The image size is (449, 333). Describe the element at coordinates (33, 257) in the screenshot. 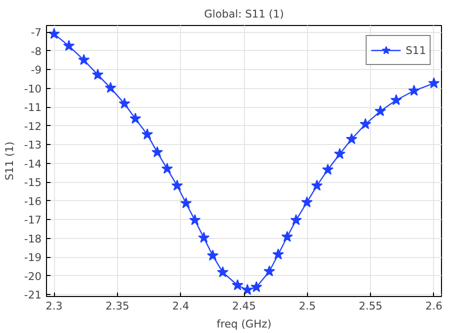

I see `y-tick-label: -19` at that location.